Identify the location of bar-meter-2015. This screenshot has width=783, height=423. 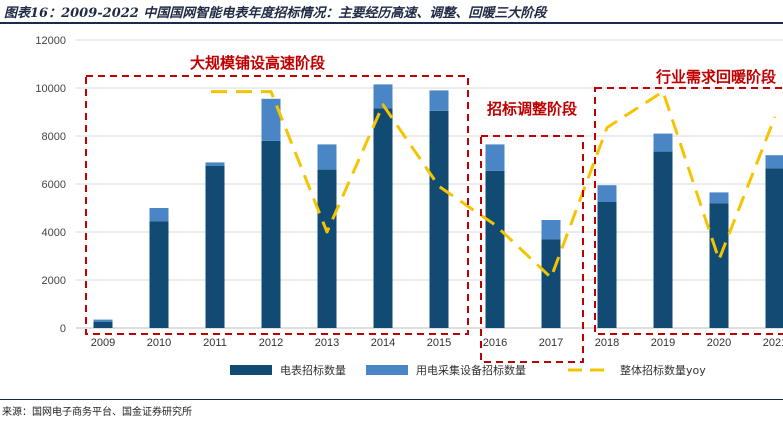
(439, 219).